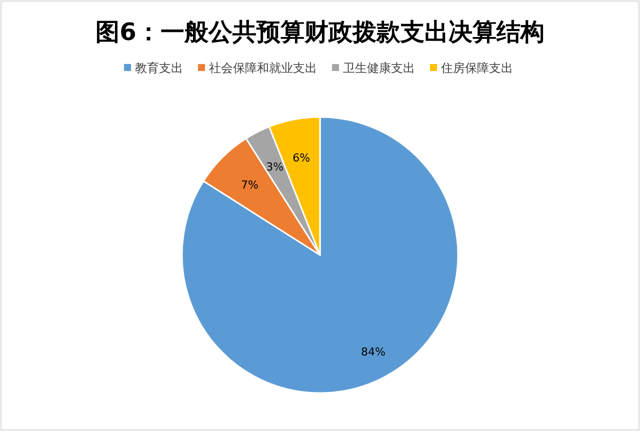  Describe the element at coordinates (476, 68) in the screenshot. I see `legend-label: 住房保障支出` at that location.